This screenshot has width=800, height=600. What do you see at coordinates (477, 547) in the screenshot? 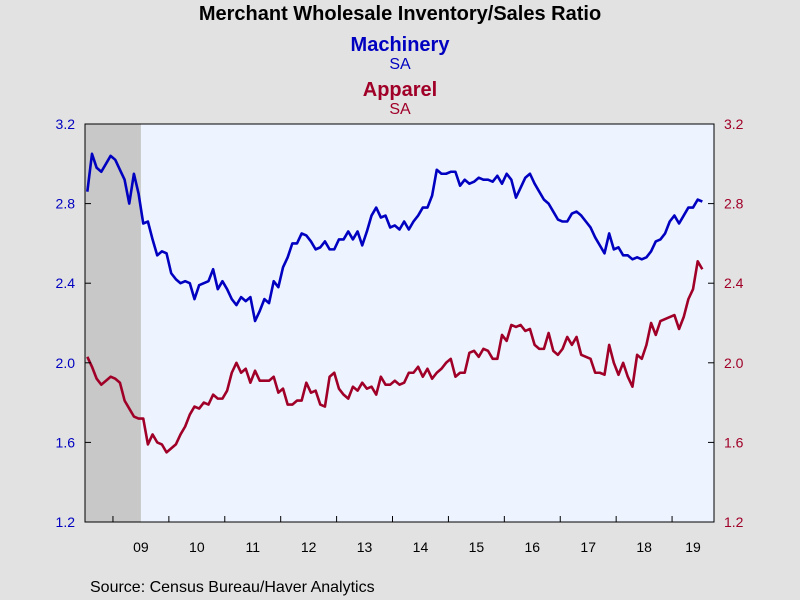
I see `x-tick-label: 15` at bounding box center [477, 547].